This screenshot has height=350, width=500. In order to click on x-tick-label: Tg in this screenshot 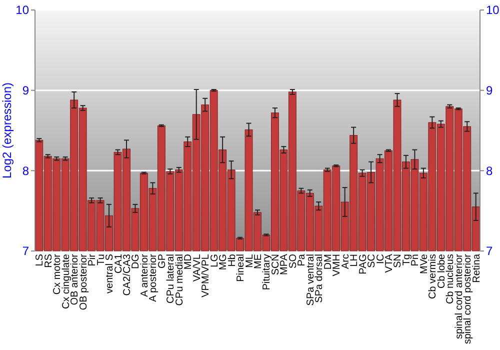, I will do `click(406, 260)`.